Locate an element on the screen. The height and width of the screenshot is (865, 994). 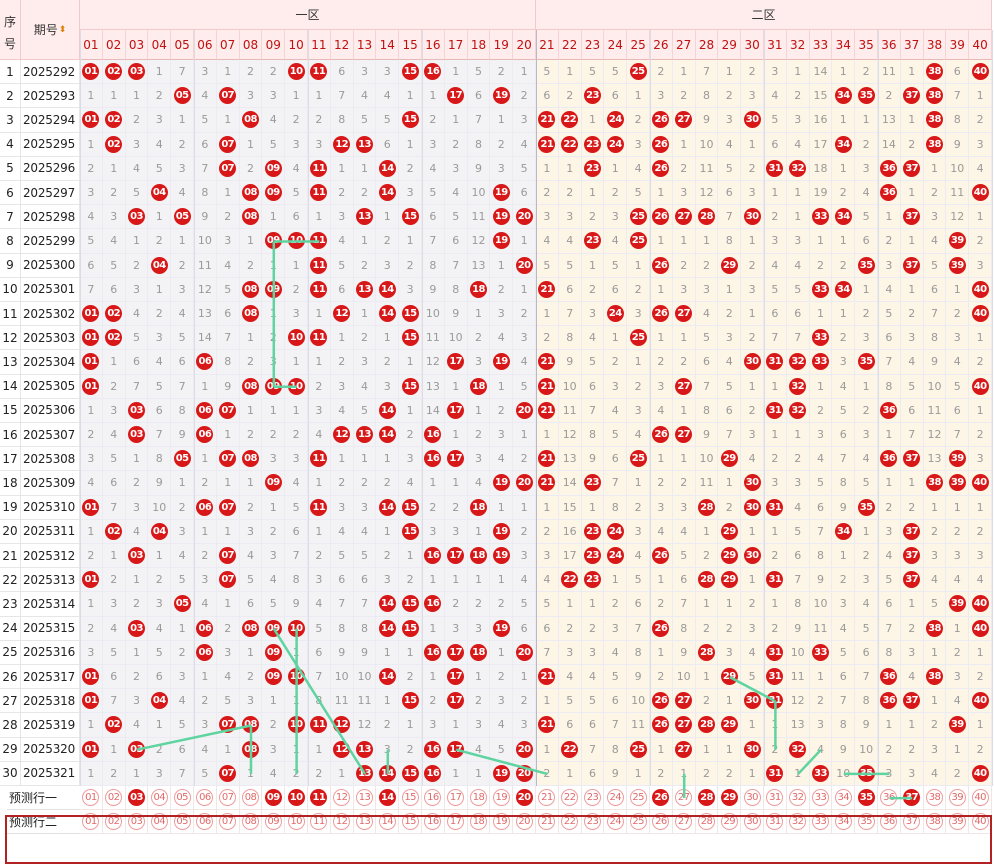
trend-cell: 26 is located at coordinates (661, 314).